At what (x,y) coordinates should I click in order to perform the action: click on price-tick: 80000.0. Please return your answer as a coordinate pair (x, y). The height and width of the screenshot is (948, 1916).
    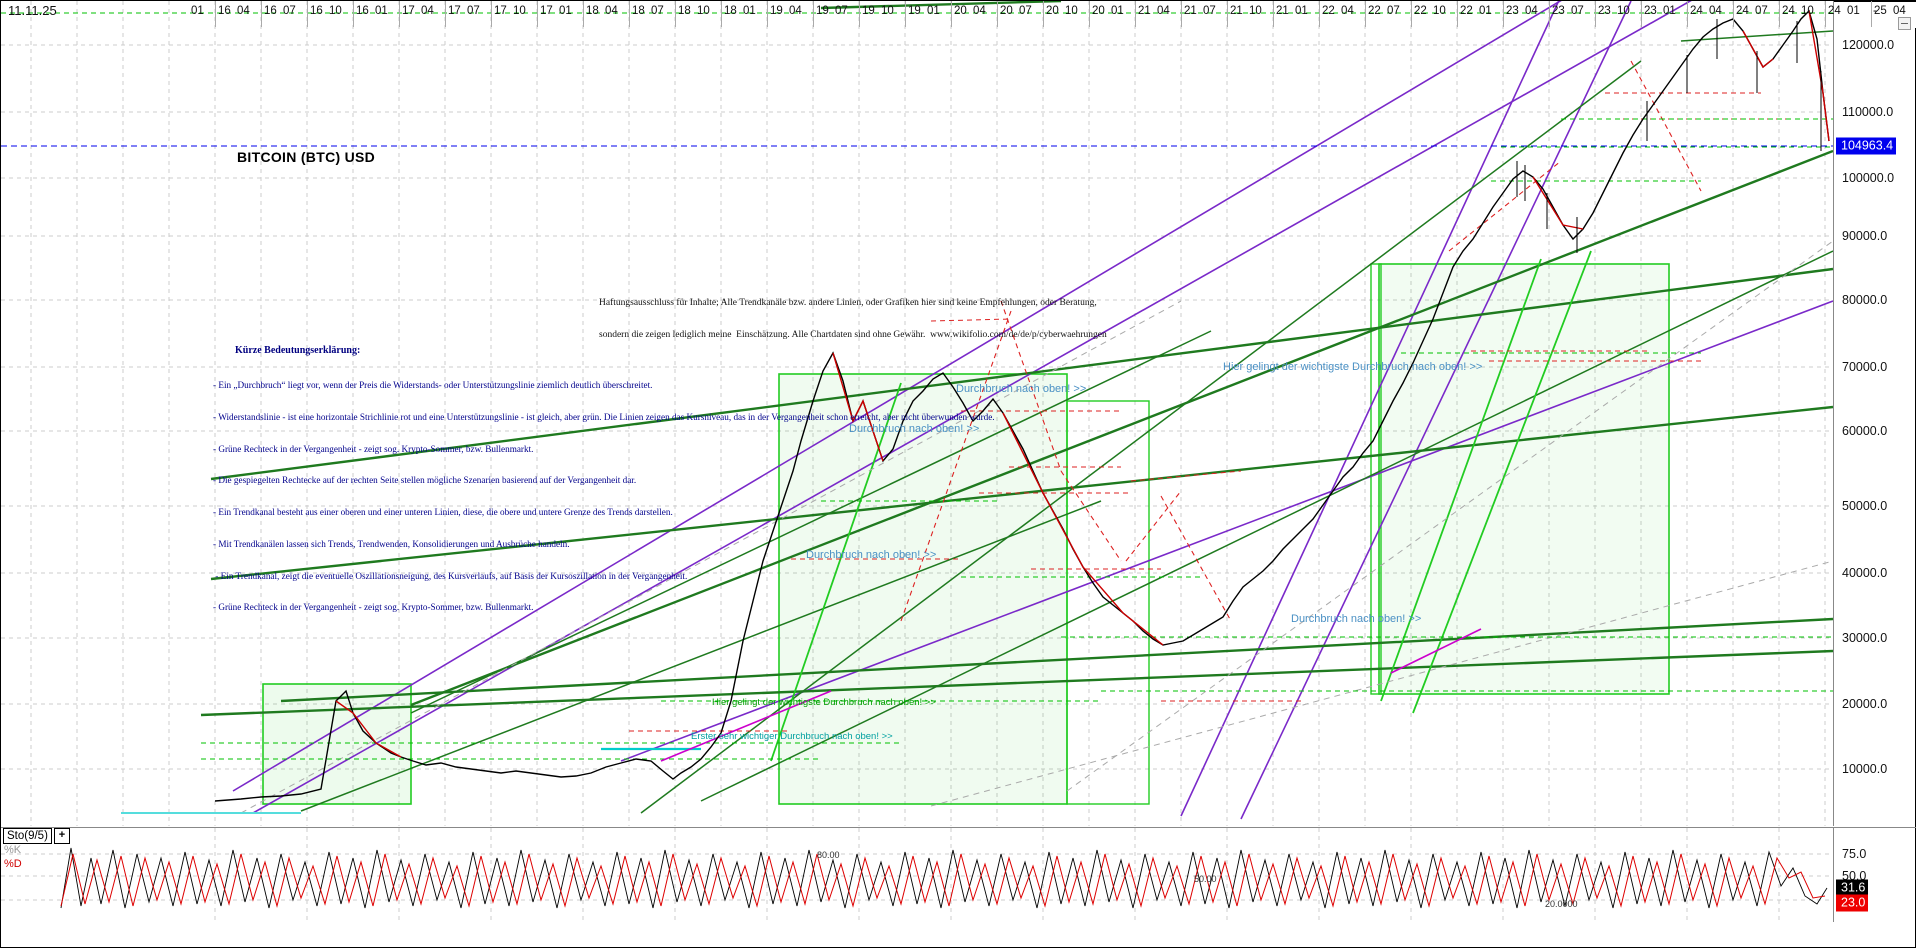
    Looking at the image, I should click on (1865, 300).